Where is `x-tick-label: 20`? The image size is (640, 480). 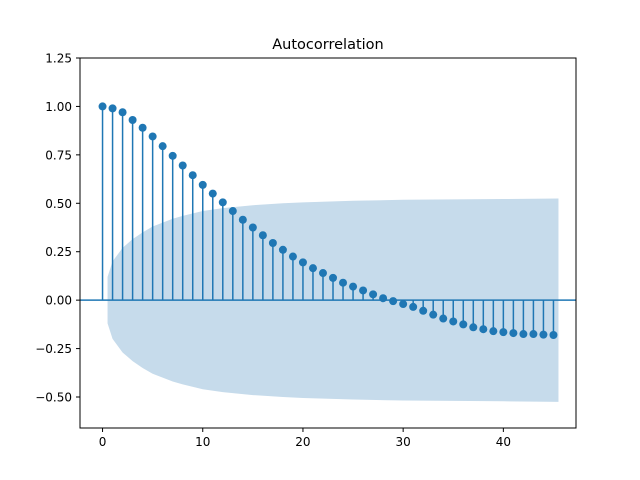
x-tick-label: 20 is located at coordinates (302, 442).